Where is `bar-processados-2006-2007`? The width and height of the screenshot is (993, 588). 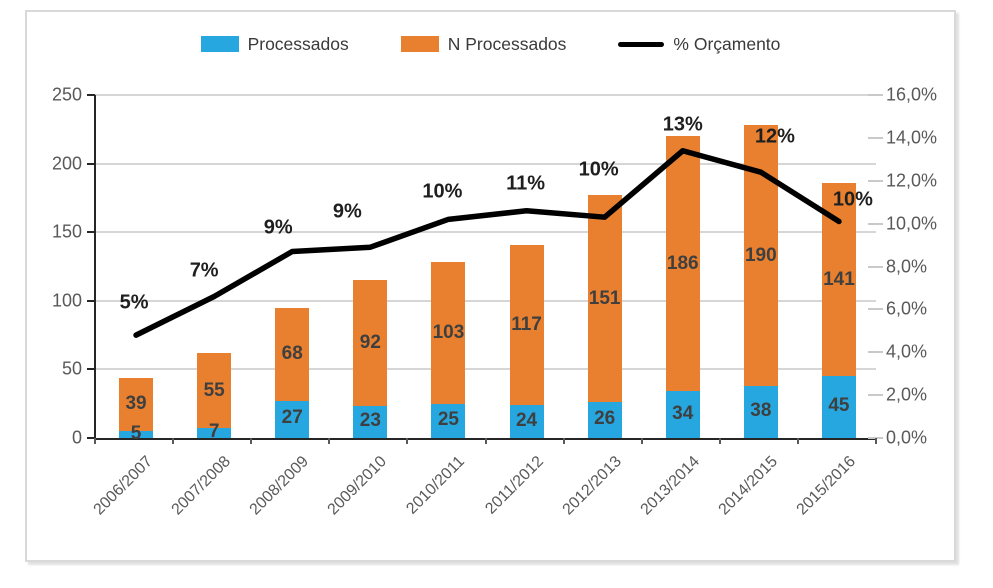 bar-processados-2006-2007 is located at coordinates (136, 434).